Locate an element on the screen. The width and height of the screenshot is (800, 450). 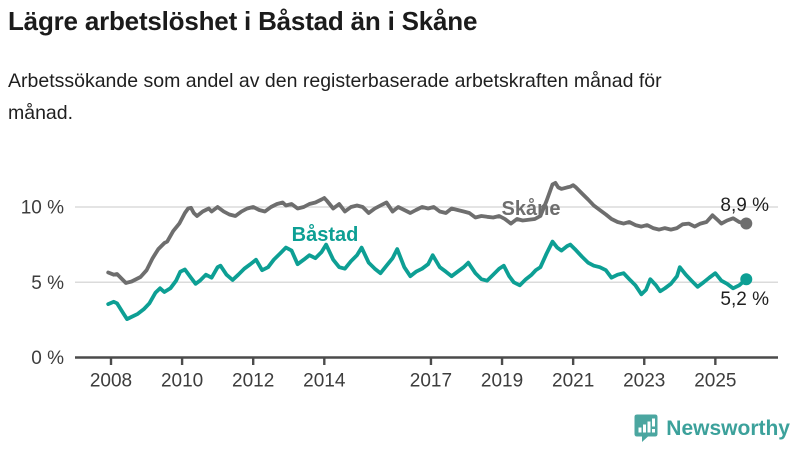
x-axis-label-2014: 2014 is located at coordinates (324, 381).